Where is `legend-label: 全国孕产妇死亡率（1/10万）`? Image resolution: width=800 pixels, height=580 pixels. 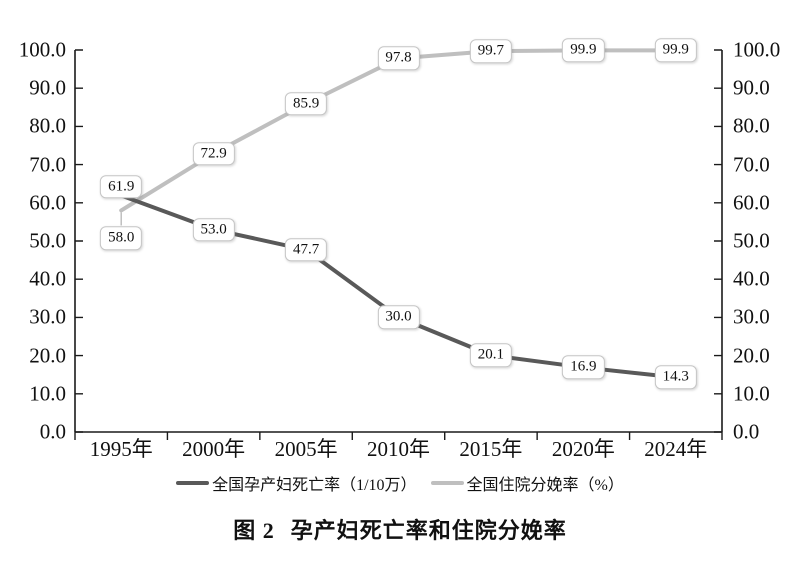 legend-label: 全国孕产妇死亡率（1/10万） is located at coordinates (314, 485).